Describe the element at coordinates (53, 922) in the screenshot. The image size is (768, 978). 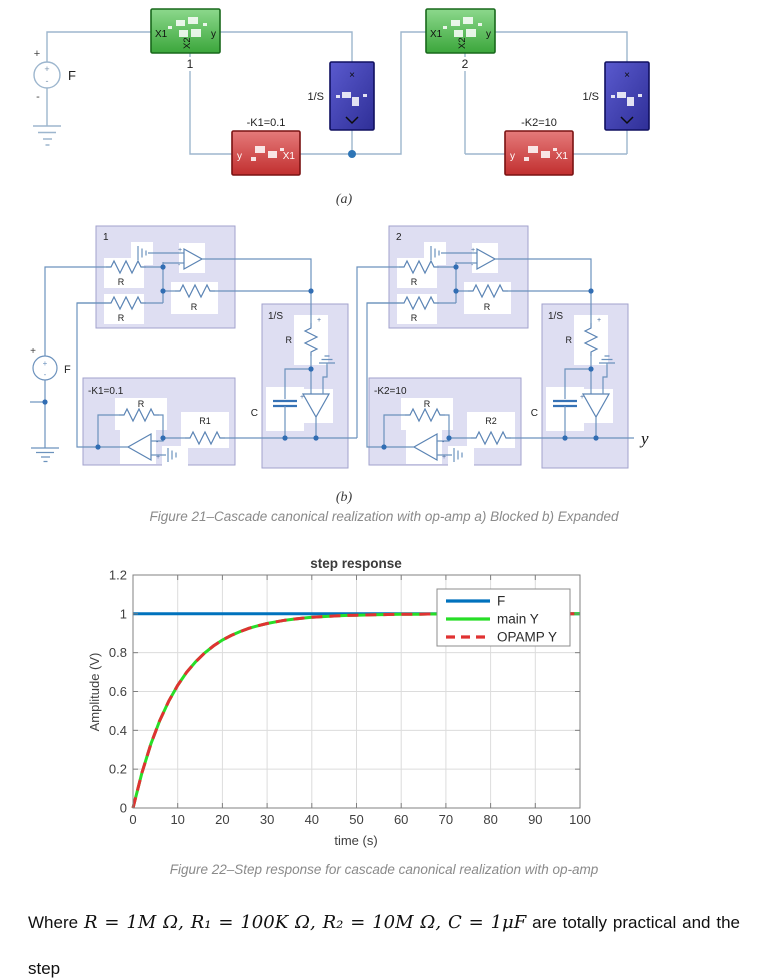
I see `paragraph-prefix: Where` at that location.